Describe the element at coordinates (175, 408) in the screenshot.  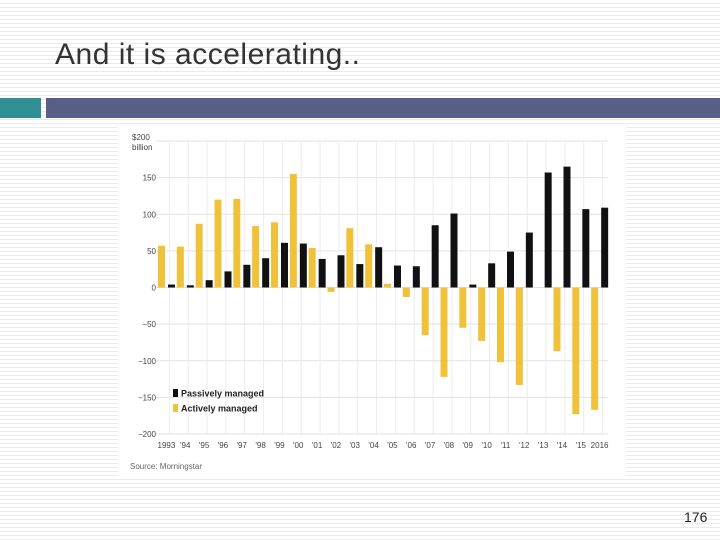
I see `legend-swatch-active` at that location.